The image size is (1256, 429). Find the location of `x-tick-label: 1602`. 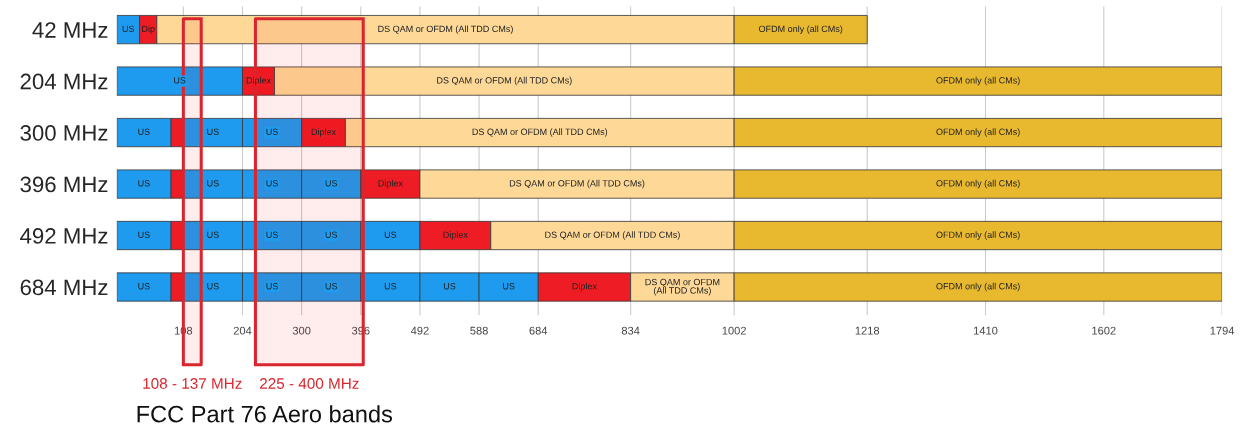

x-tick-label: 1602 is located at coordinates (1104, 330).